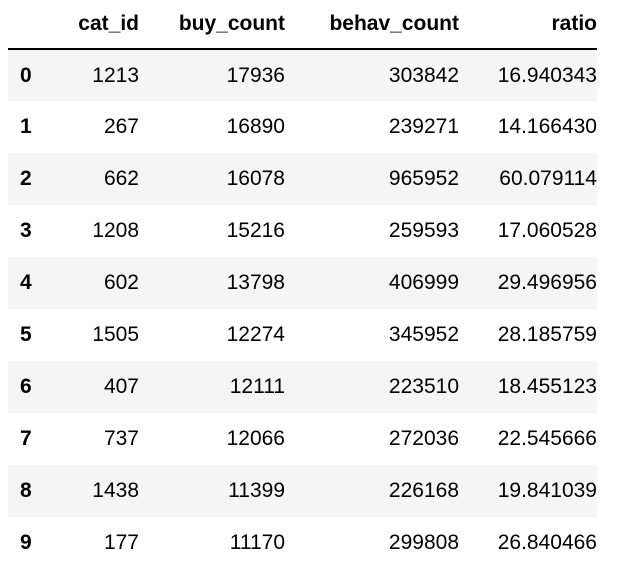  I want to click on row-index: 9, so click(26, 542).